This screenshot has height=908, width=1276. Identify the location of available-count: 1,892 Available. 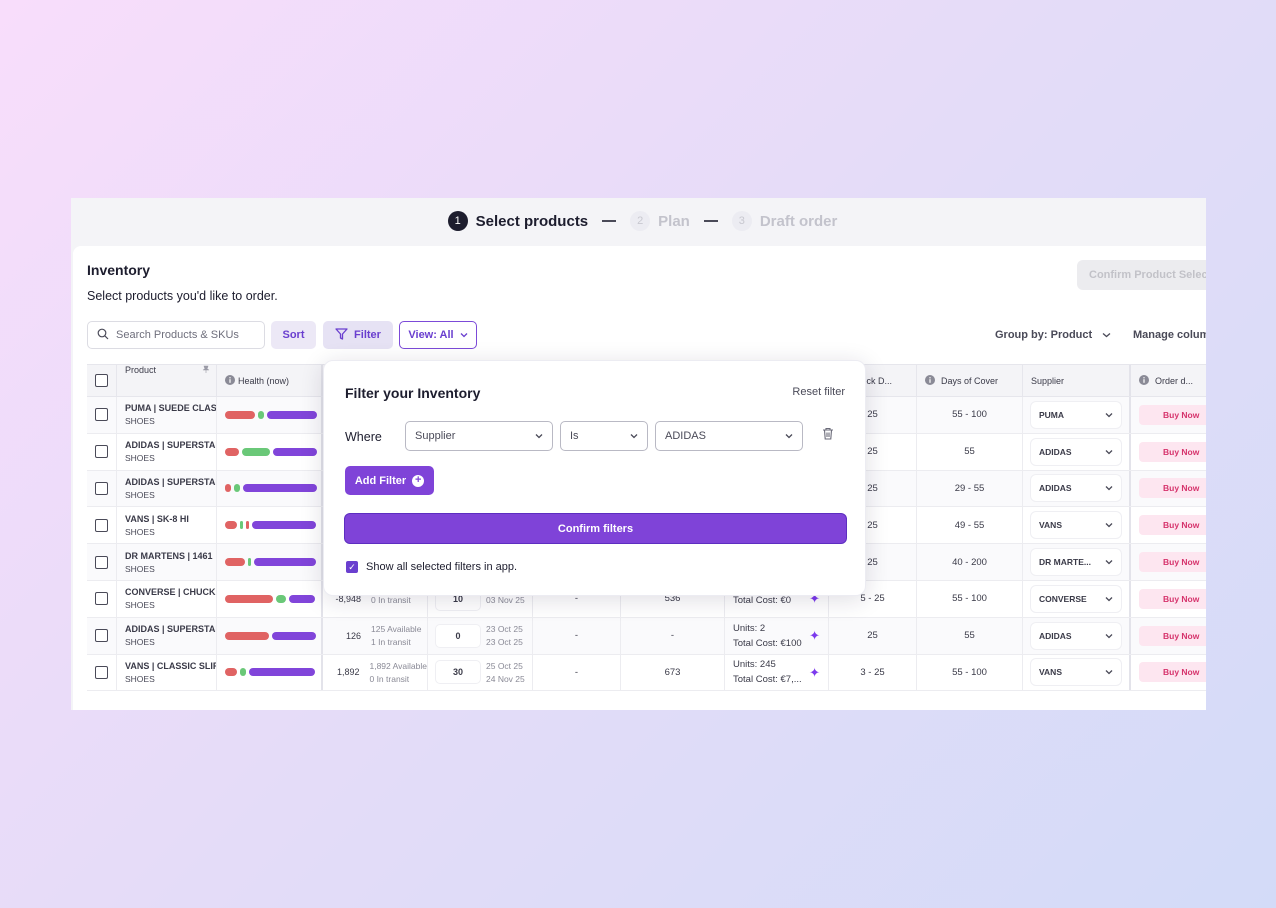
(398, 665).